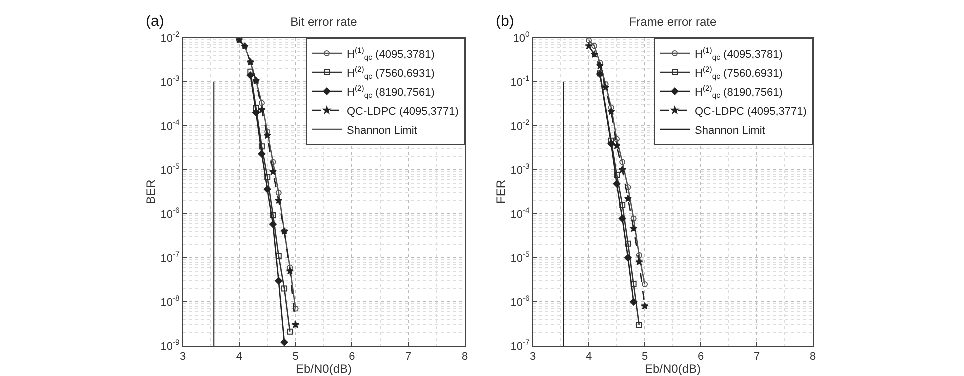  What do you see at coordinates (501, 192) in the screenshot?
I see `y-axis-title: FER` at bounding box center [501, 192].